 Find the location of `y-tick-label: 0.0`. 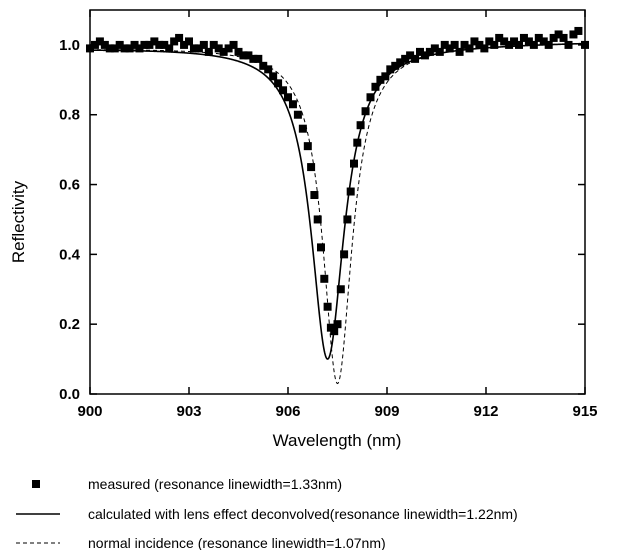

y-tick-label: 0.0 is located at coordinates (69, 394).